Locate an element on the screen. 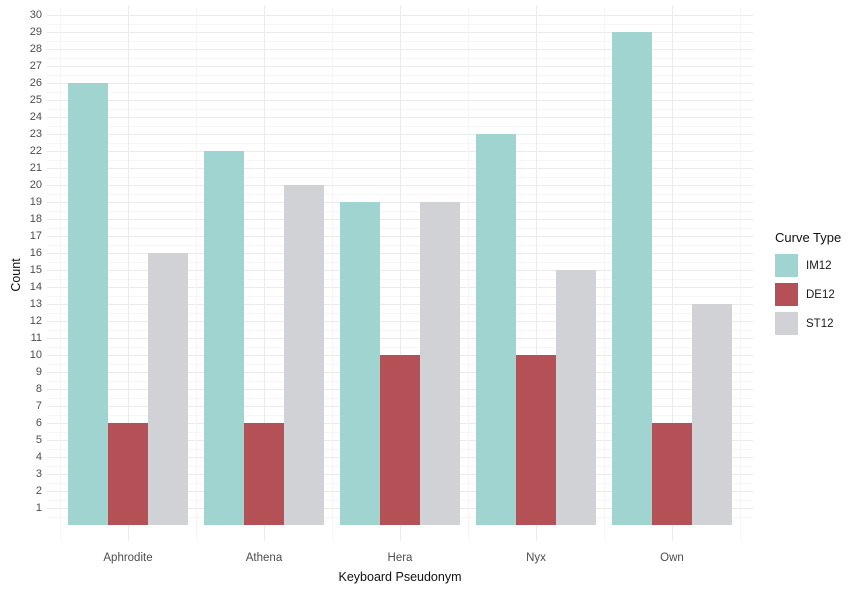  legend-label: DE12 is located at coordinates (820, 294).